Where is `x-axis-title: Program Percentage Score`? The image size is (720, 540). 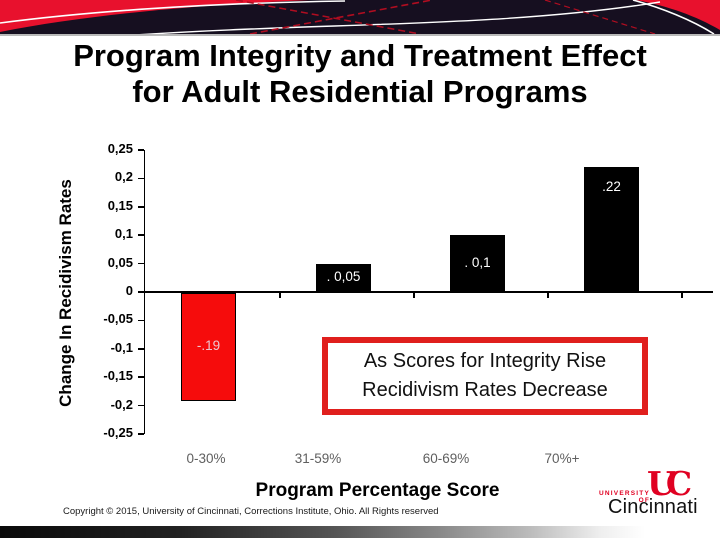 x-axis-title: Program Percentage Score is located at coordinates (377, 490).